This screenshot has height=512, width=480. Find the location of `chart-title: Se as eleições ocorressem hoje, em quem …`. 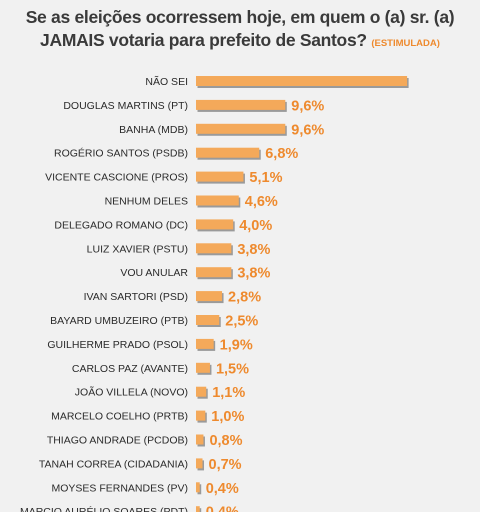

chart-title: Se as eleições ocorressem hoje, em quem … is located at coordinates (240, 30).